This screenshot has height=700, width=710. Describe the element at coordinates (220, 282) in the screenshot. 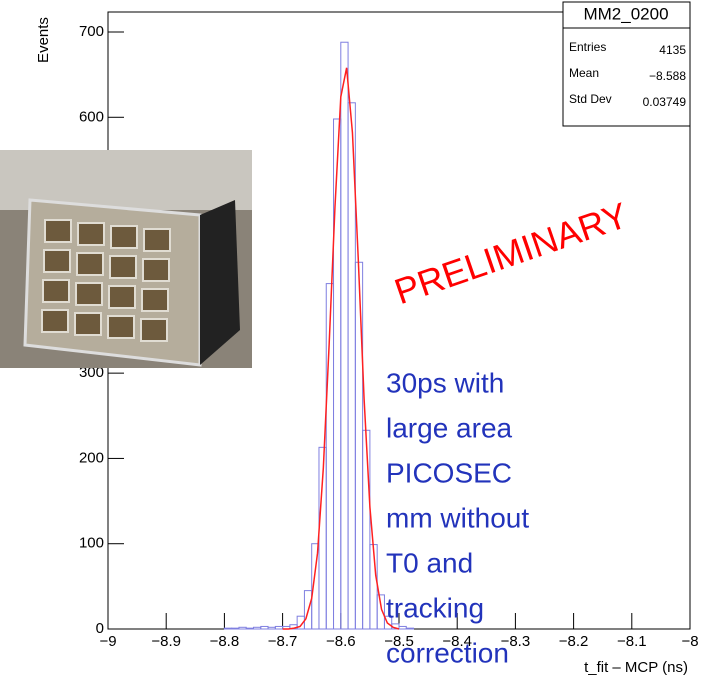

I see `photo-detector-side` at that location.